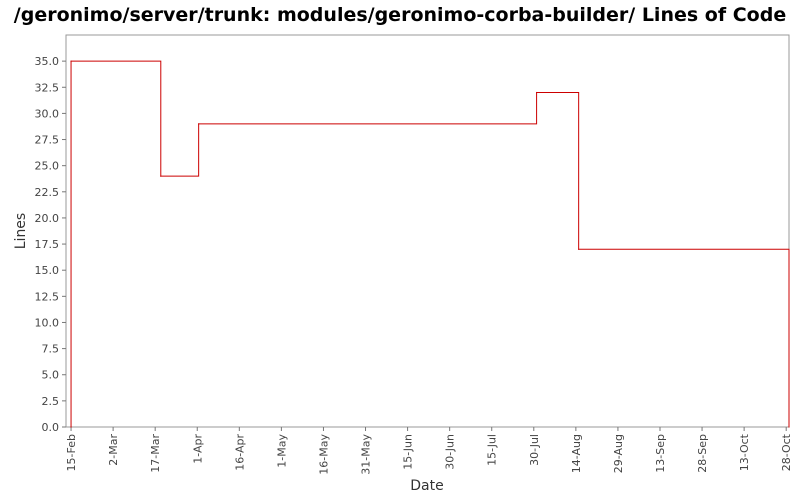 The image size is (800, 500). What do you see at coordinates (576, 453) in the screenshot?
I see `x-tick-label: 14-Aug` at bounding box center [576, 453].